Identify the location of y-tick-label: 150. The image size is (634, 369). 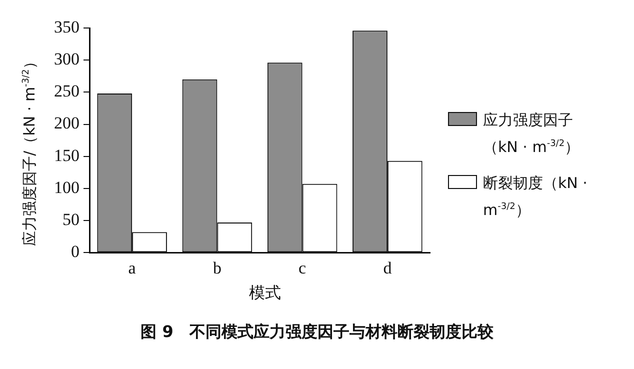
(67, 155).